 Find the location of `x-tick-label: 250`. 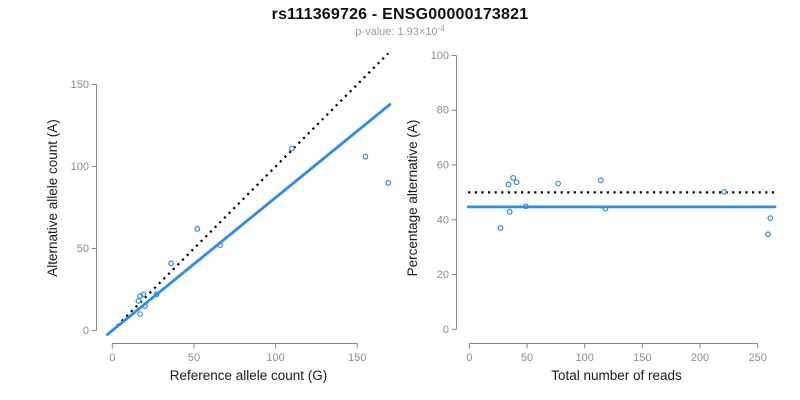

x-tick-label: 250 is located at coordinates (757, 358).